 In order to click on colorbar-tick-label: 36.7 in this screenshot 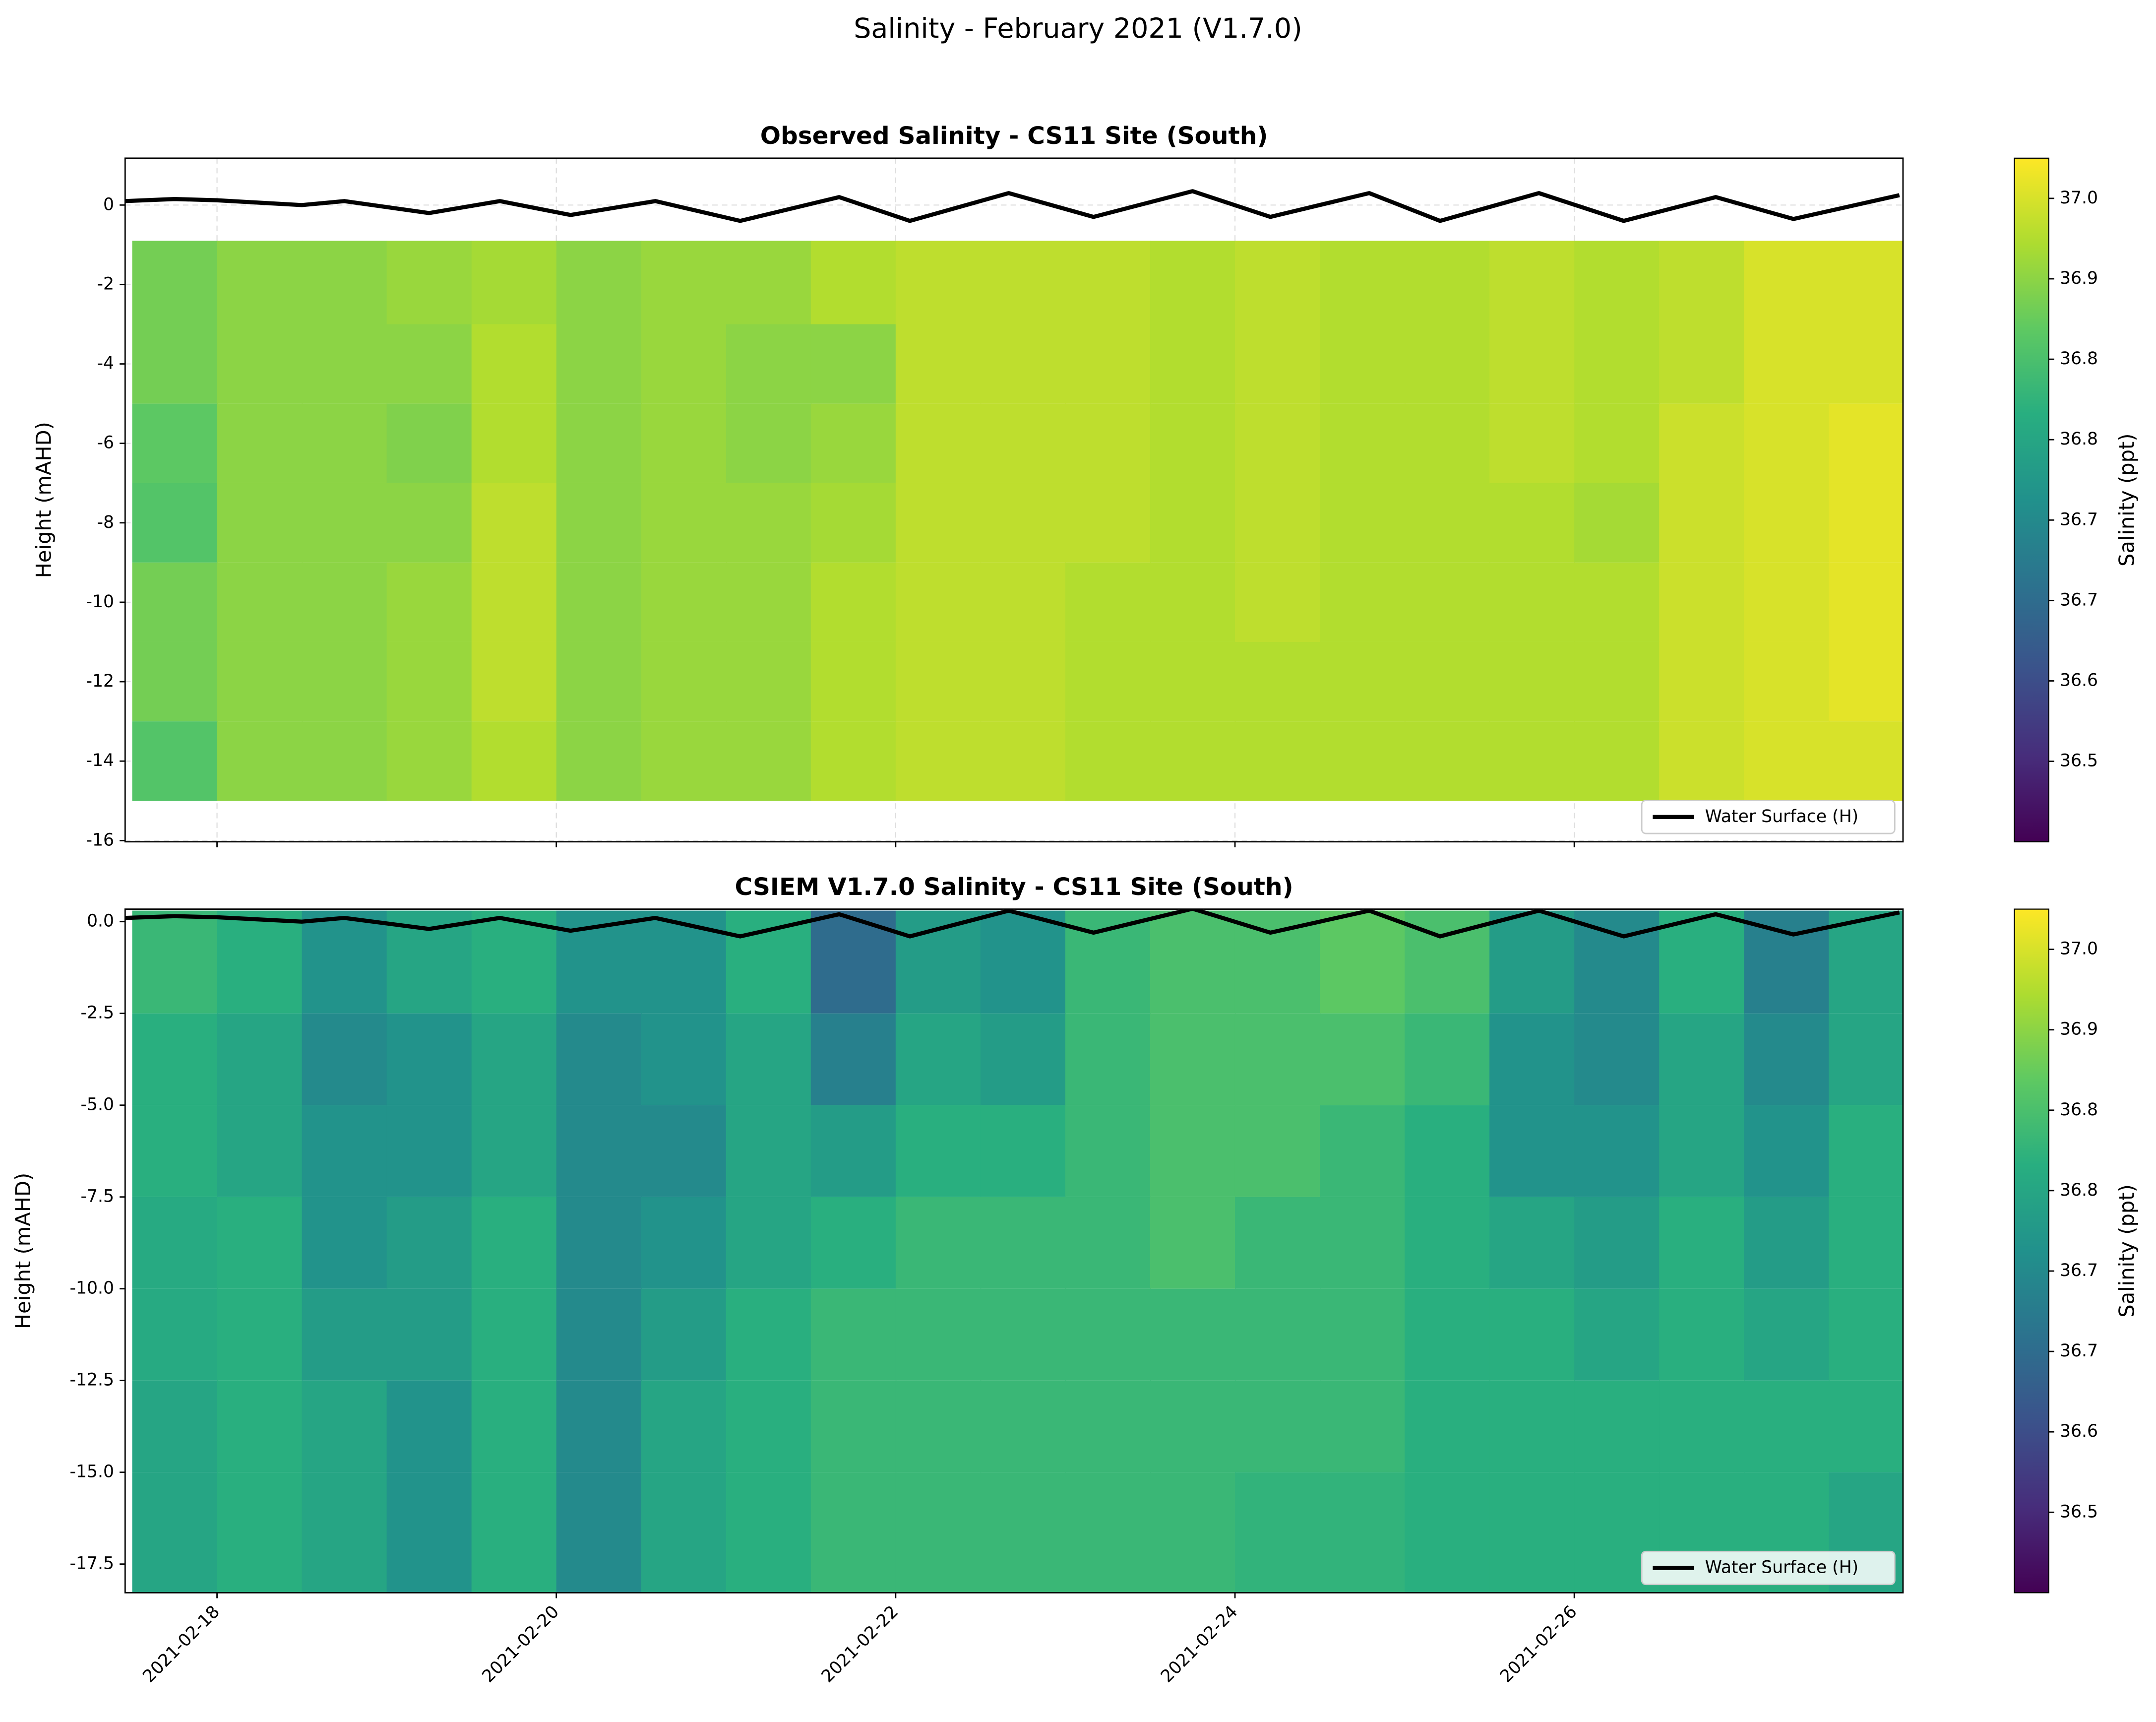, I will do `click(2079, 1351)`.